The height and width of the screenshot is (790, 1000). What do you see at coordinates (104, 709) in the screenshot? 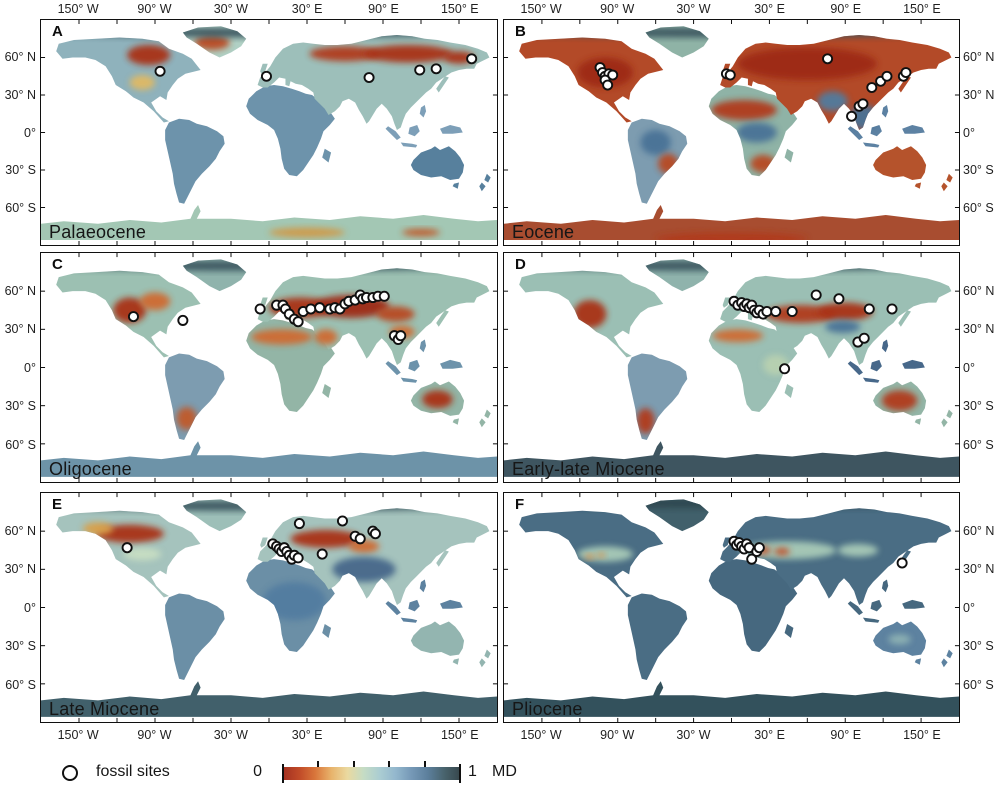
I see `epoch-label: Late Miocene` at bounding box center [104, 709].